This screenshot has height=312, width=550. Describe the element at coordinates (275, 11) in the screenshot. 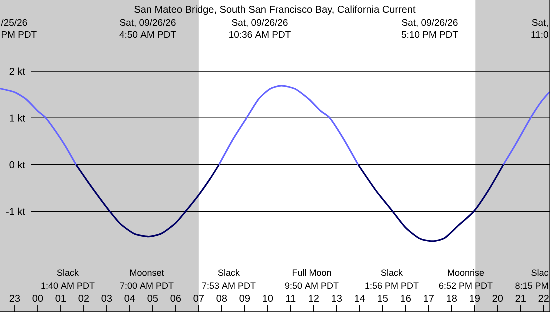

I see `text: San Mateo Bridge, South San Francisco Bay, California Current` at that location.